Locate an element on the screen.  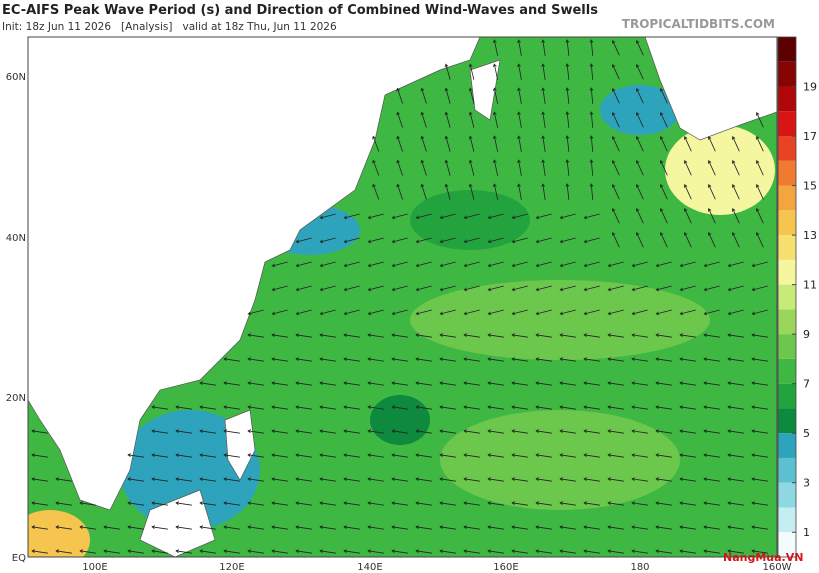
colorbar-label: 5 is located at coordinates (806, 433).